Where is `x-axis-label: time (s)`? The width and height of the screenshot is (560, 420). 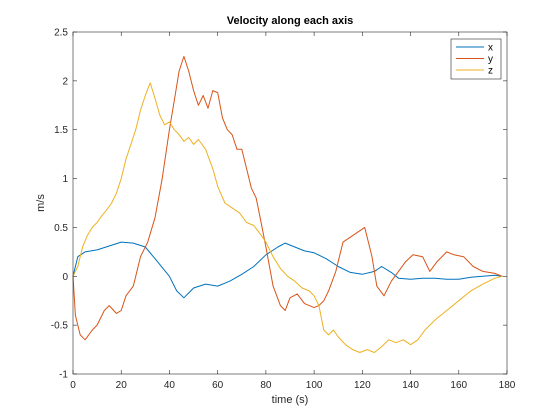 x-axis-label: time (s) is located at coordinates (290, 400).